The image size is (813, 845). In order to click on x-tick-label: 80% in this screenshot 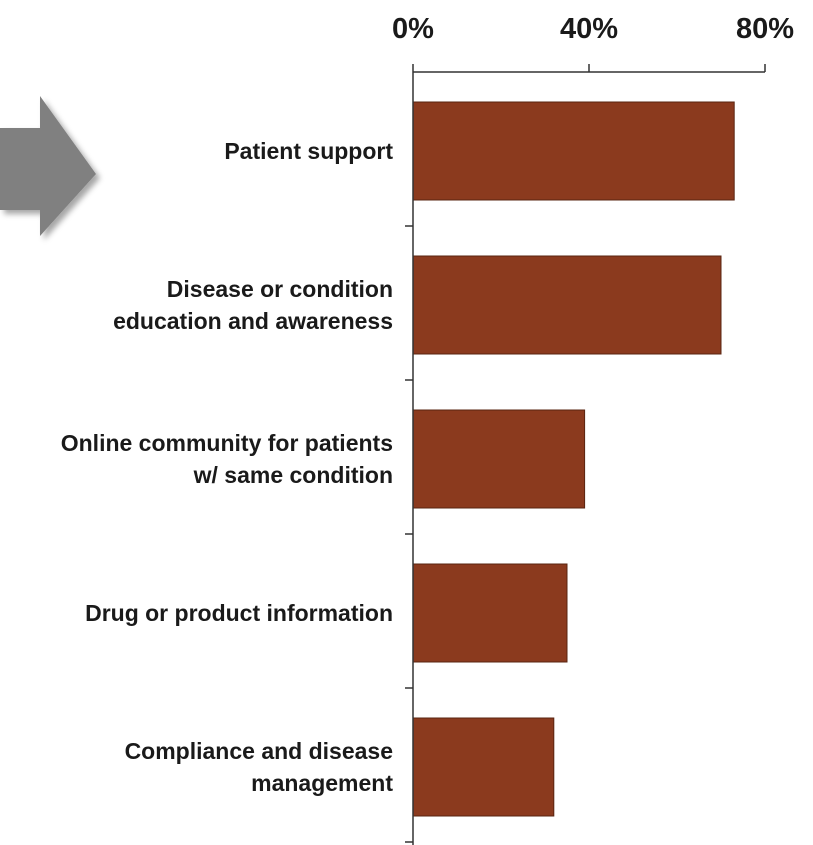, I will do `click(765, 29)`.